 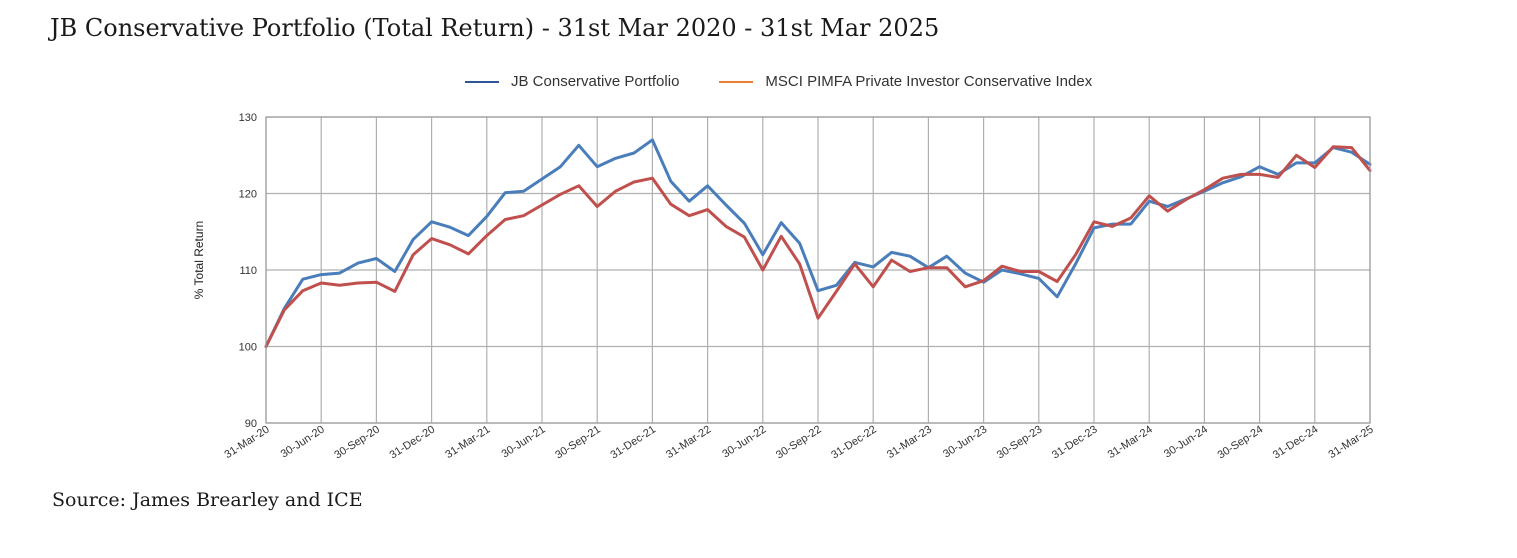 What do you see at coordinates (248, 195) in the screenshot?
I see `y-tick-label-3: 120` at bounding box center [248, 195].